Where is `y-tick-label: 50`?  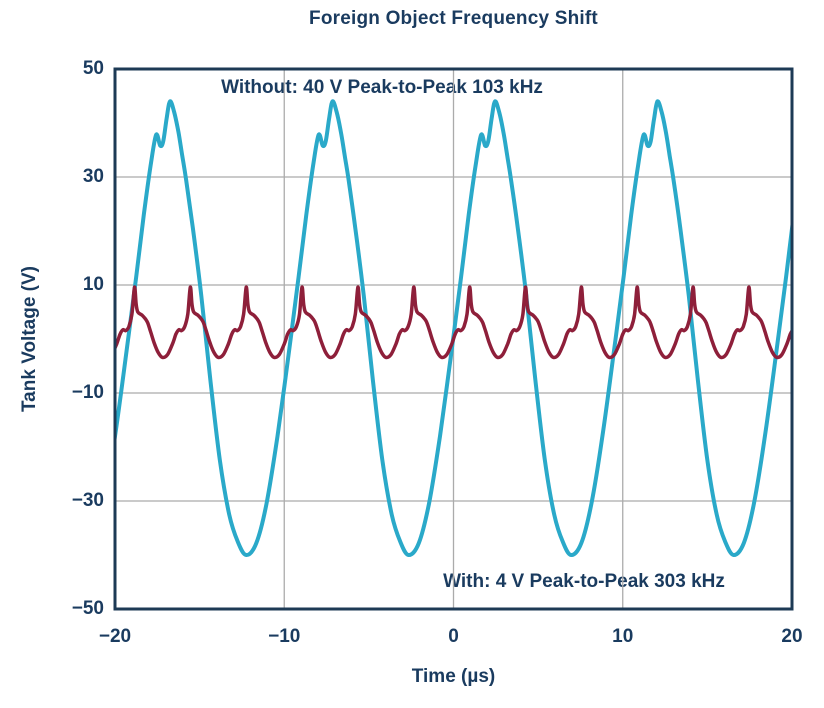
y-tick-label: 50 is located at coordinates (93, 68).